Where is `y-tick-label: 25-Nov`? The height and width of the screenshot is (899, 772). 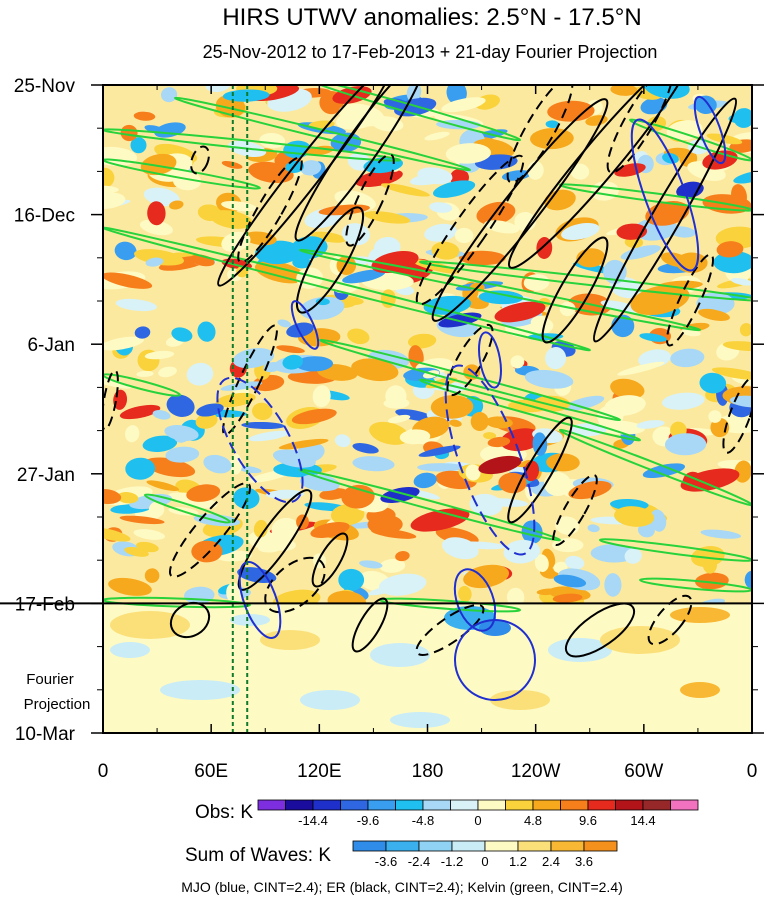 y-tick-label: 25-Nov is located at coordinates (45, 86).